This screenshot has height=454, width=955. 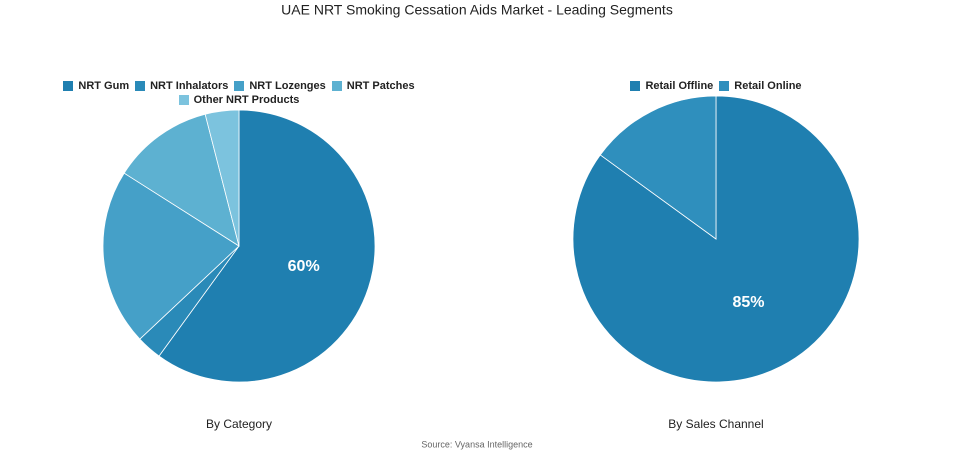 I want to click on legend-label: NRT Inhalators, so click(x=189, y=86).